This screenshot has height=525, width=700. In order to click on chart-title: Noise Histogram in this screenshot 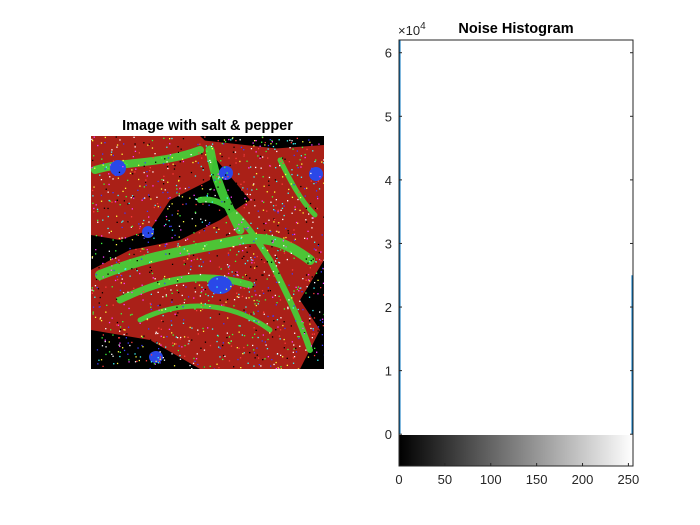, I will do `click(515, 29)`.